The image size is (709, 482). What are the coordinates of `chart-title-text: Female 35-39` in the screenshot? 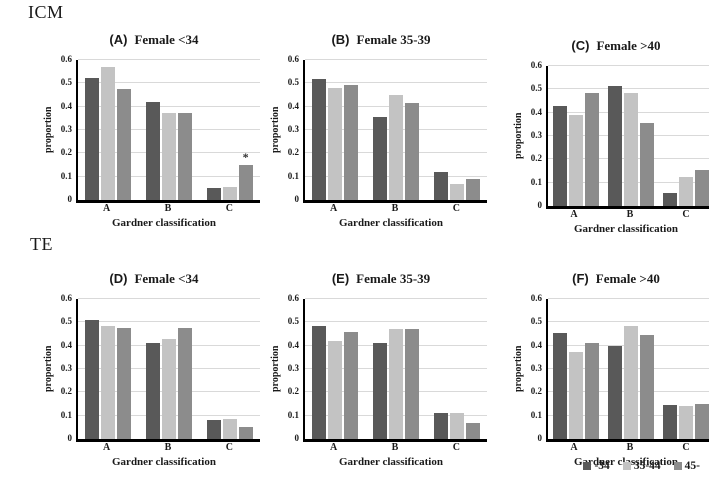 It's located at (393, 278).